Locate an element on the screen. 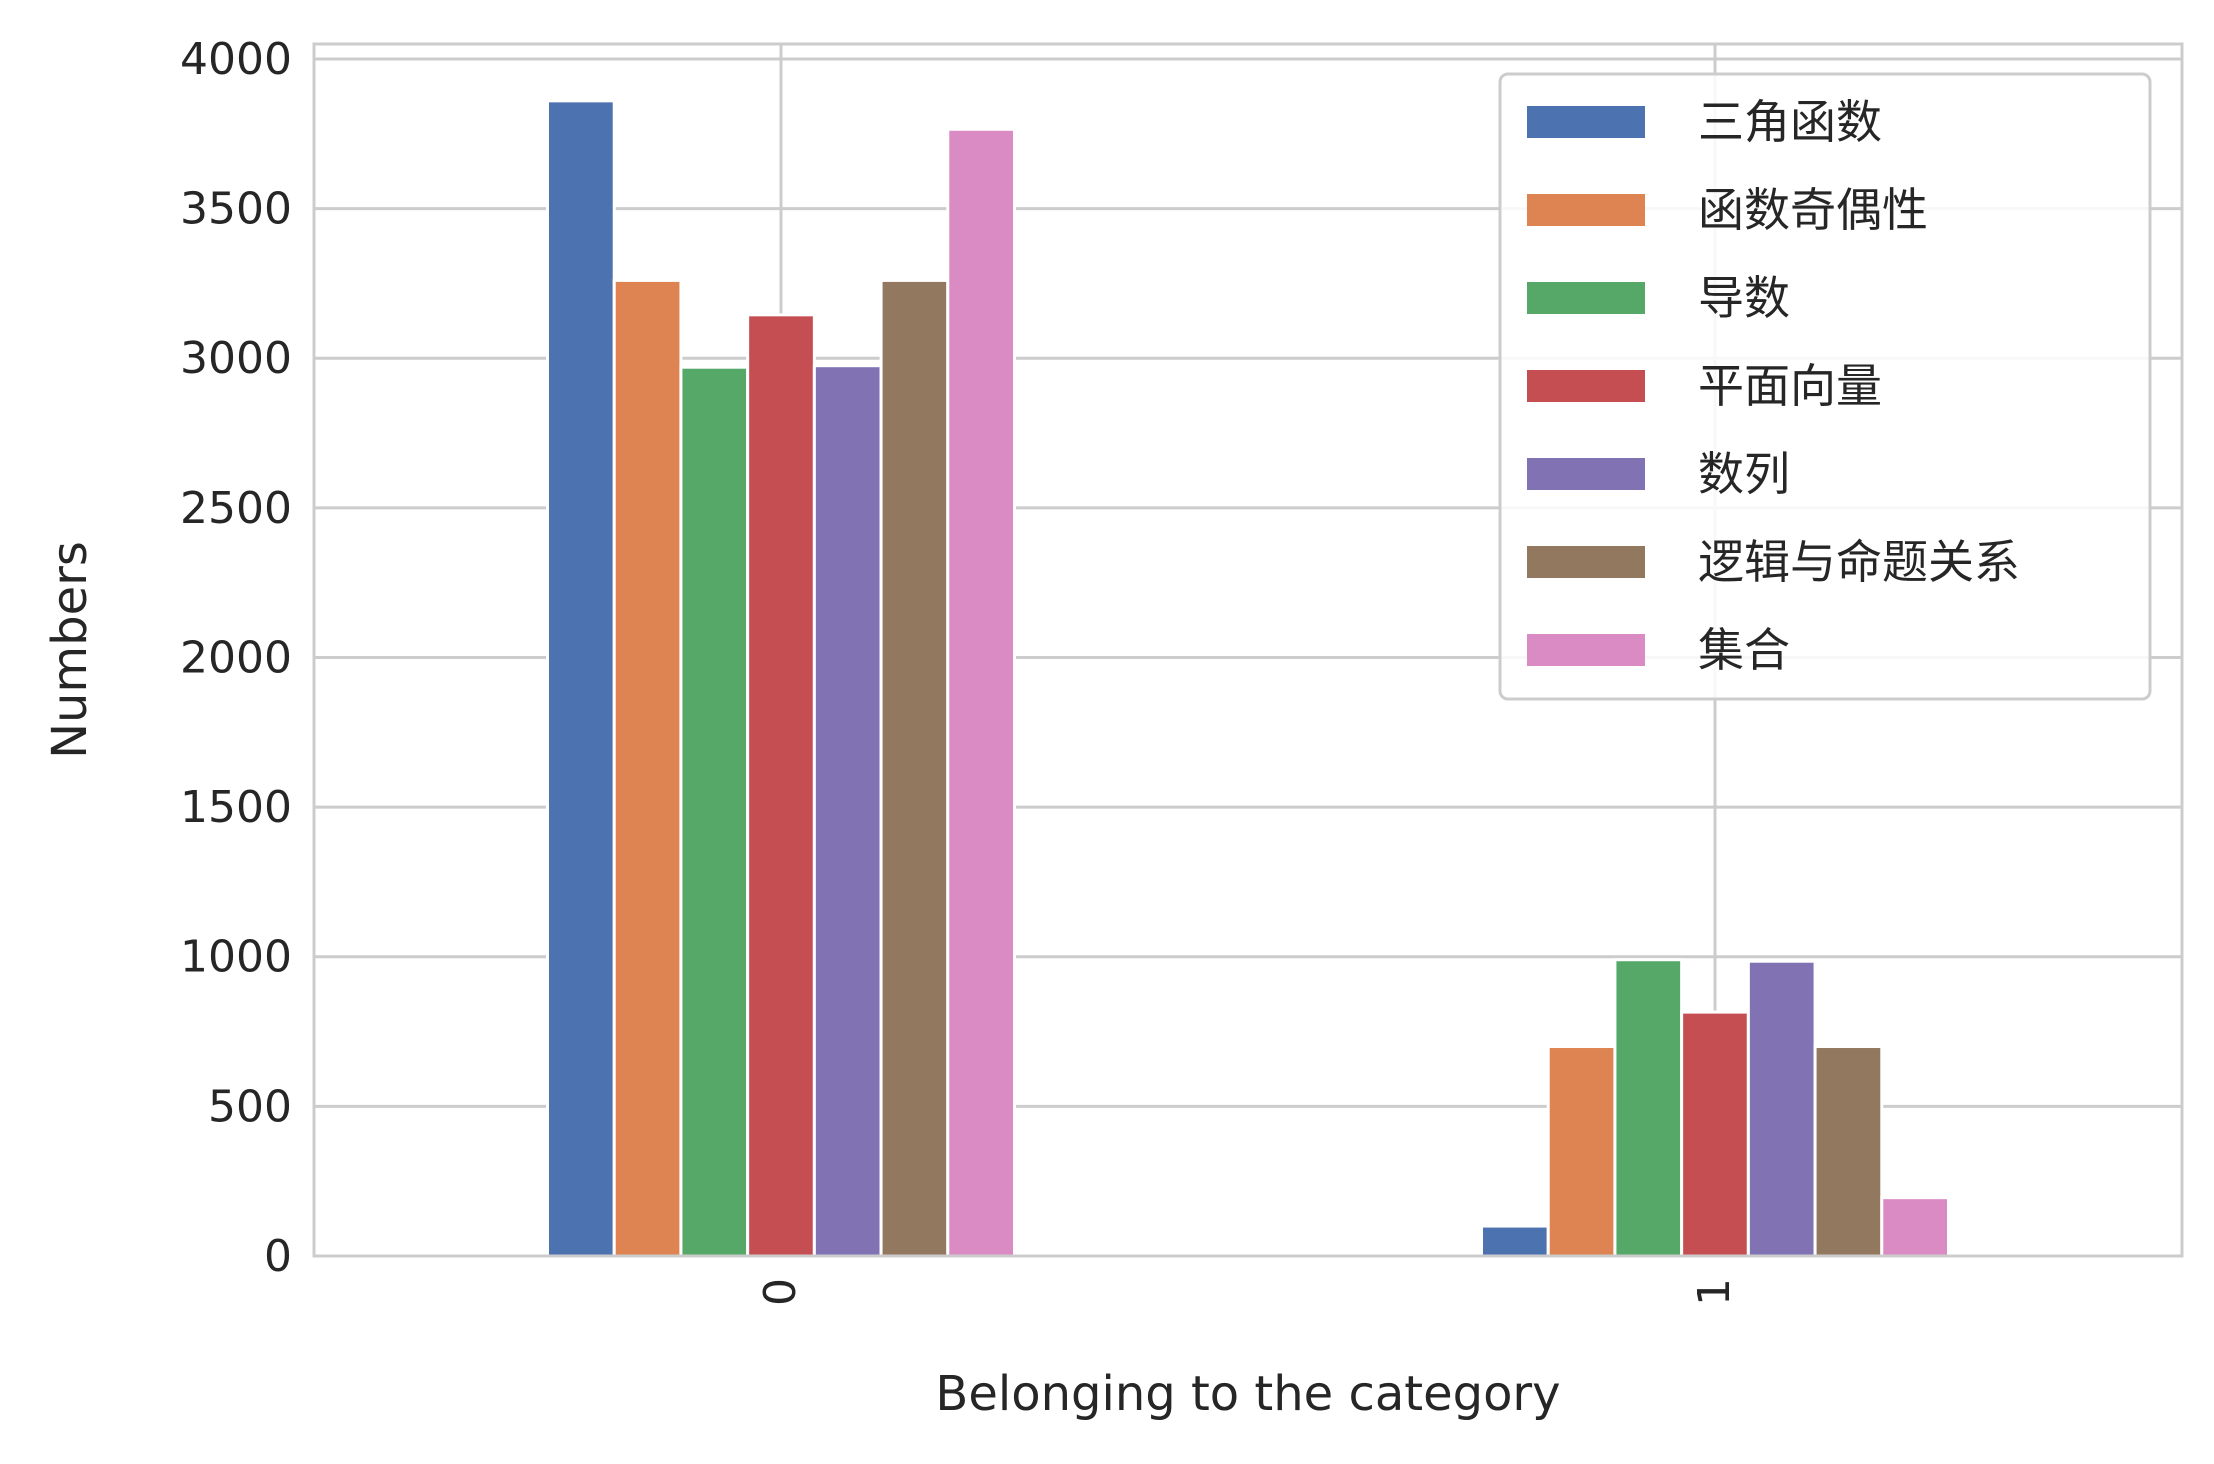 Image resolution: width=2214 pixels, height=1464 pixels. y-tick-label-6: 3000 is located at coordinates (236, 358).